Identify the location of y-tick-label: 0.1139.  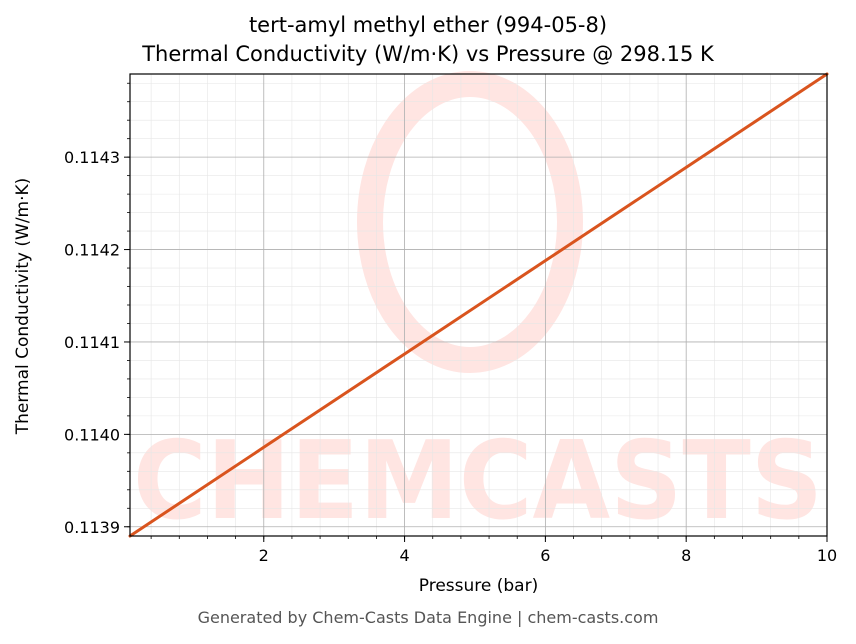
(92, 527).